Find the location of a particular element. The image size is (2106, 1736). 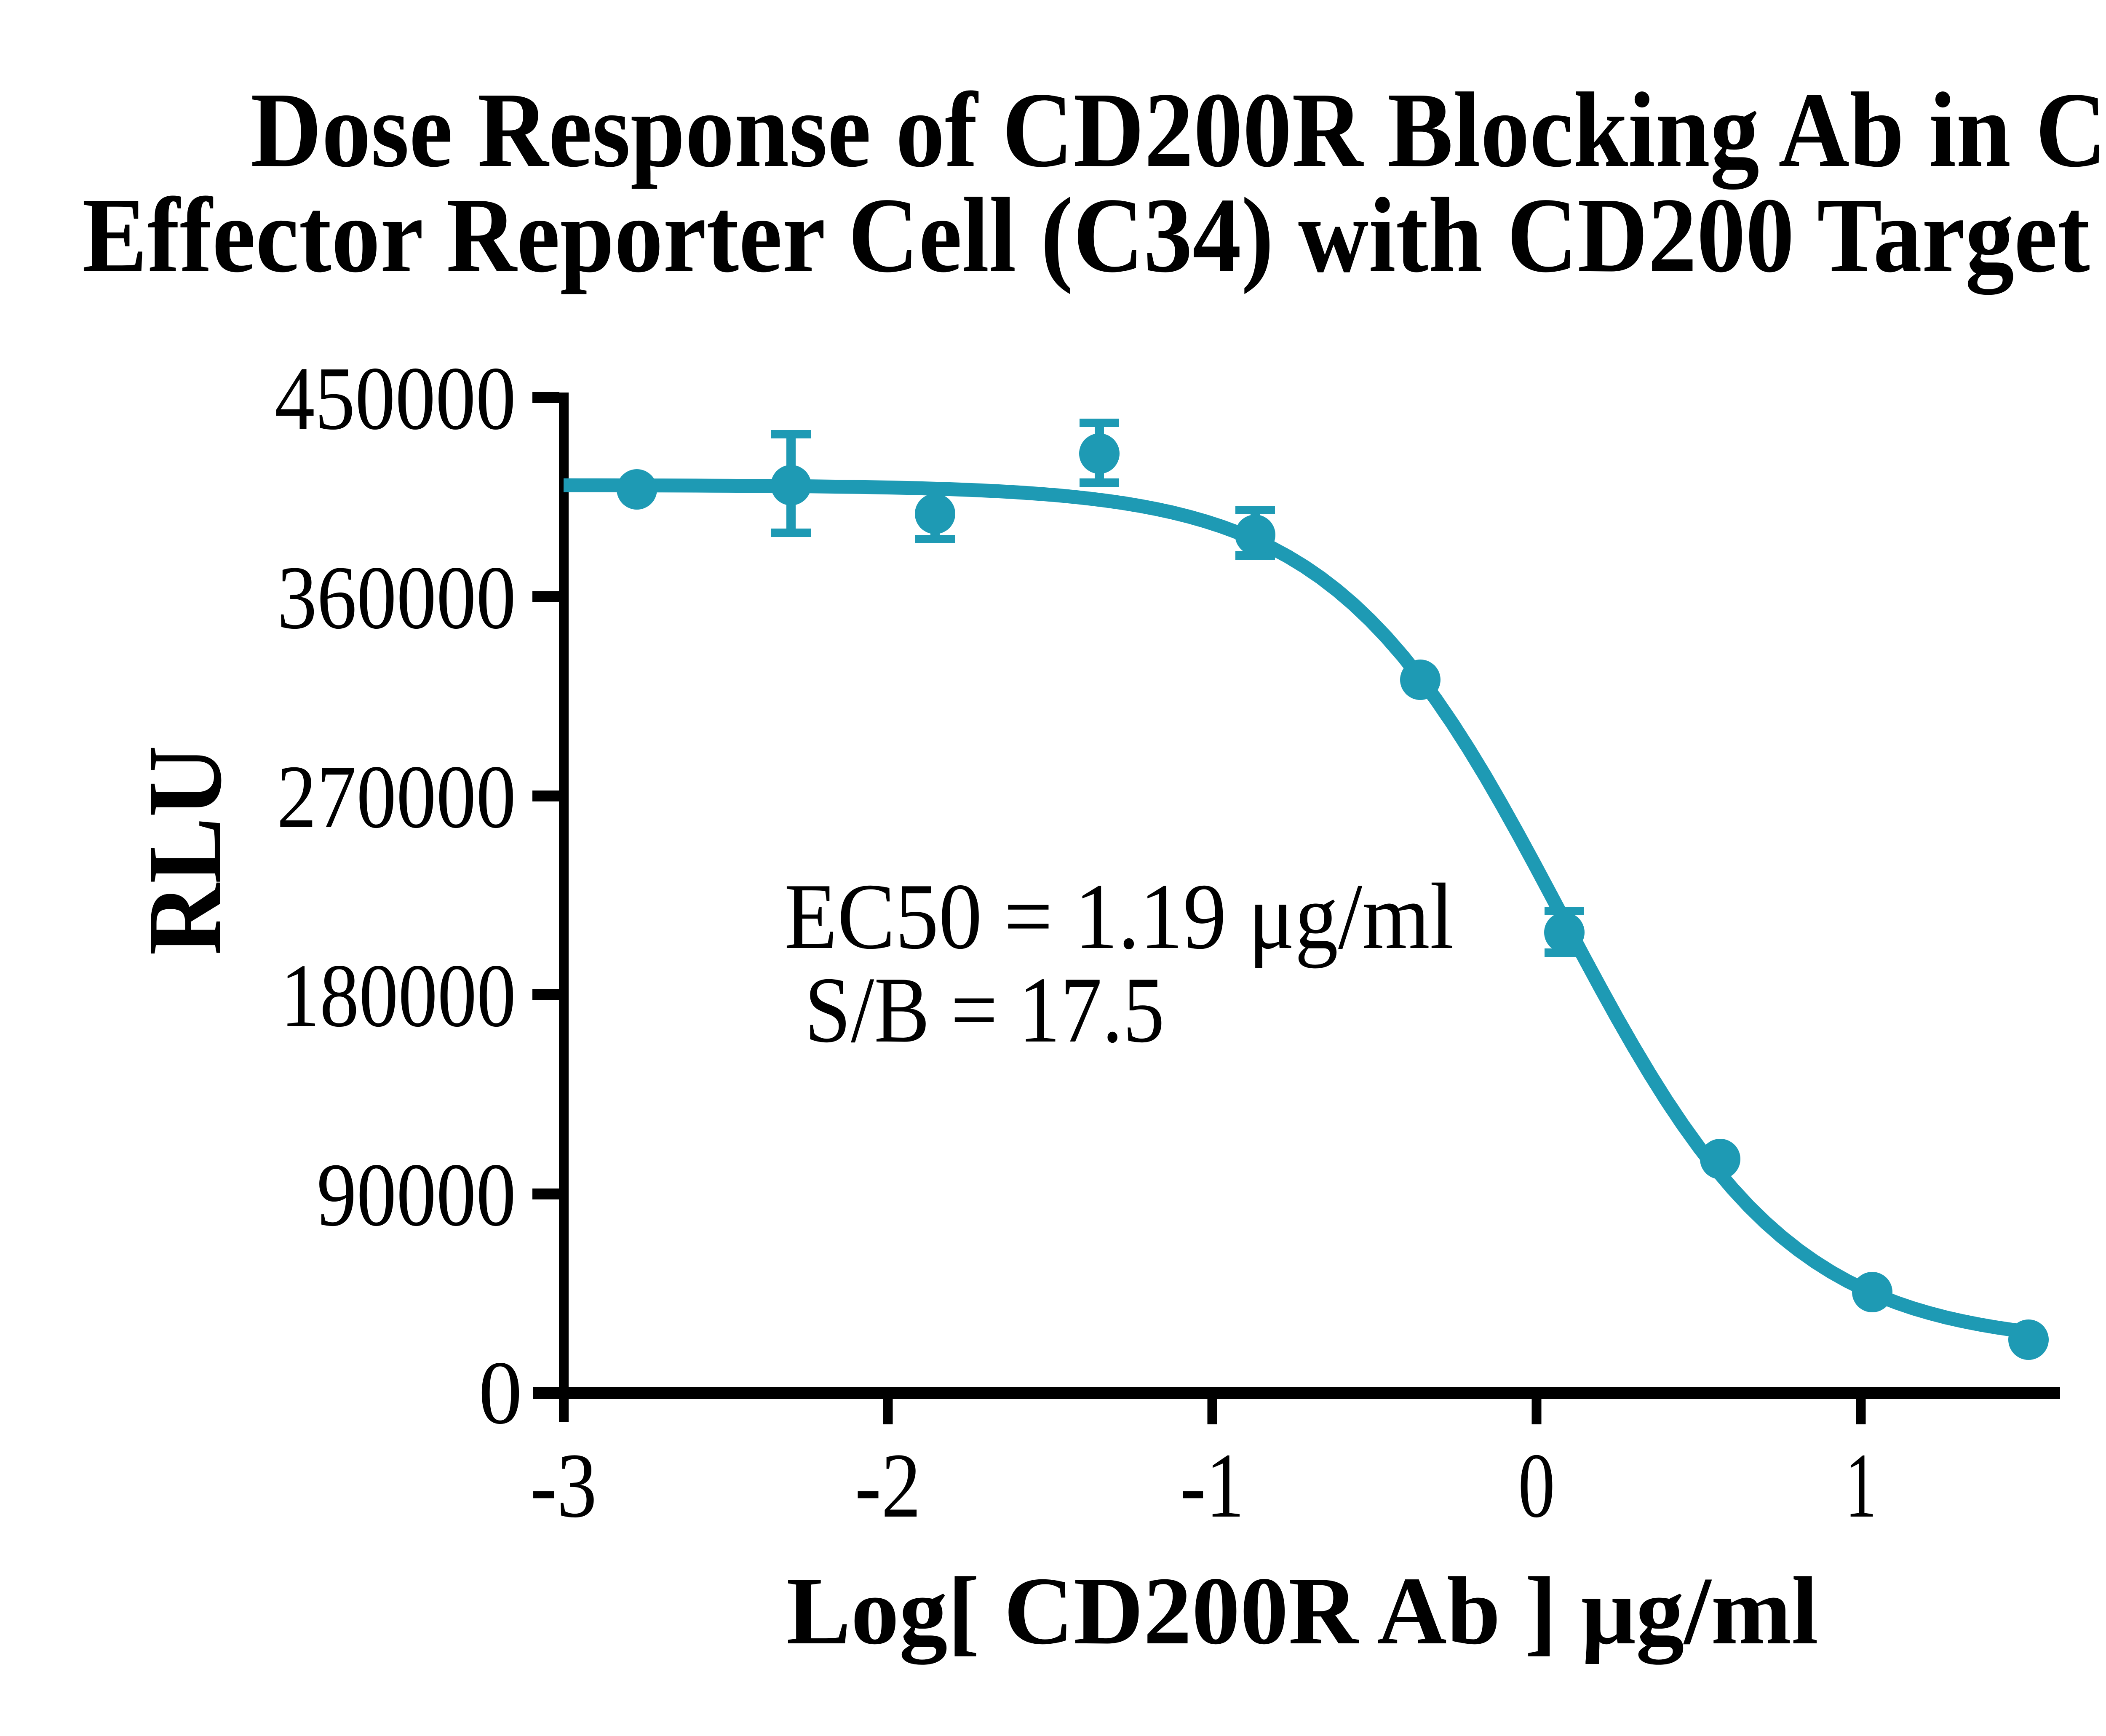

svg-text: S/B = 17.5 is located at coordinates (984, 1010).